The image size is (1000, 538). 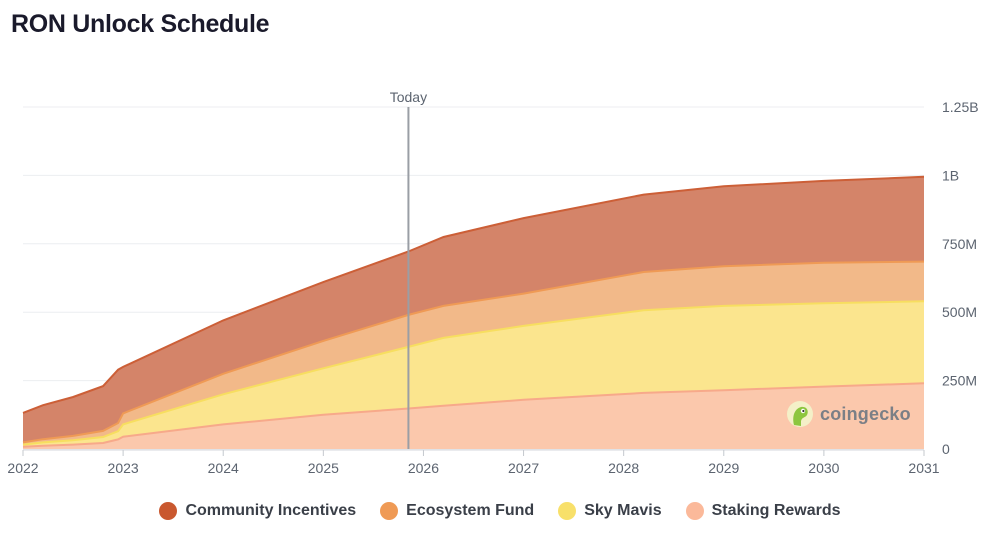 I want to click on y-tick-label: 500M, so click(x=959, y=312).